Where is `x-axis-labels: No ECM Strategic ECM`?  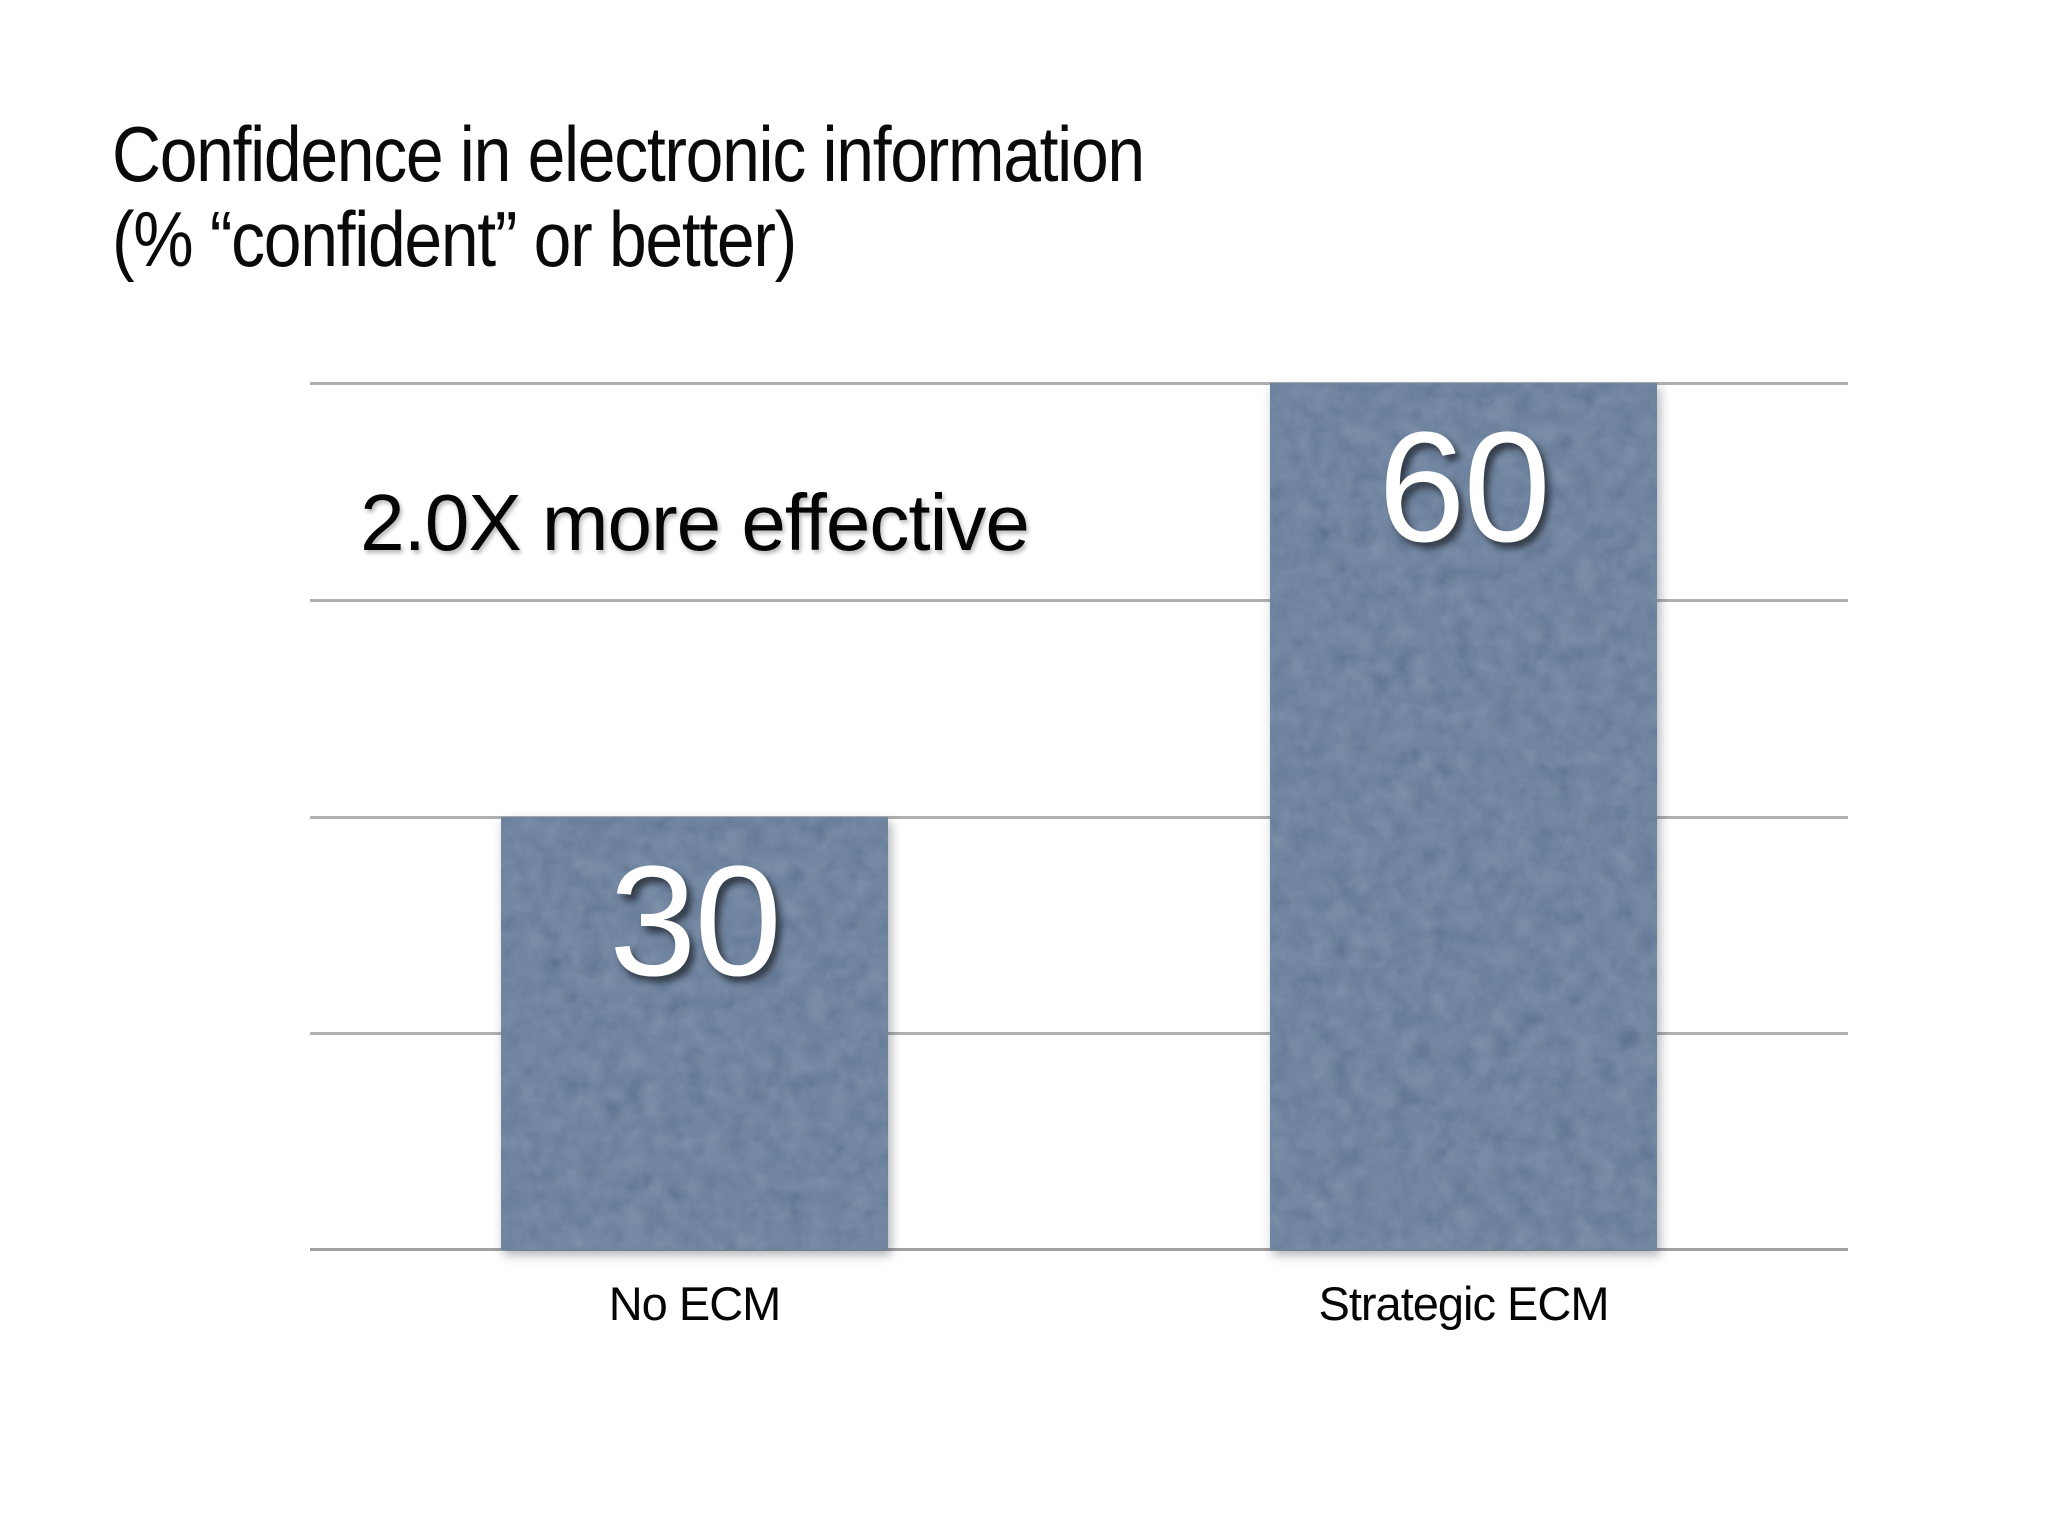 x-axis-labels: No ECM Strategic ECM is located at coordinates (1079, 1315).